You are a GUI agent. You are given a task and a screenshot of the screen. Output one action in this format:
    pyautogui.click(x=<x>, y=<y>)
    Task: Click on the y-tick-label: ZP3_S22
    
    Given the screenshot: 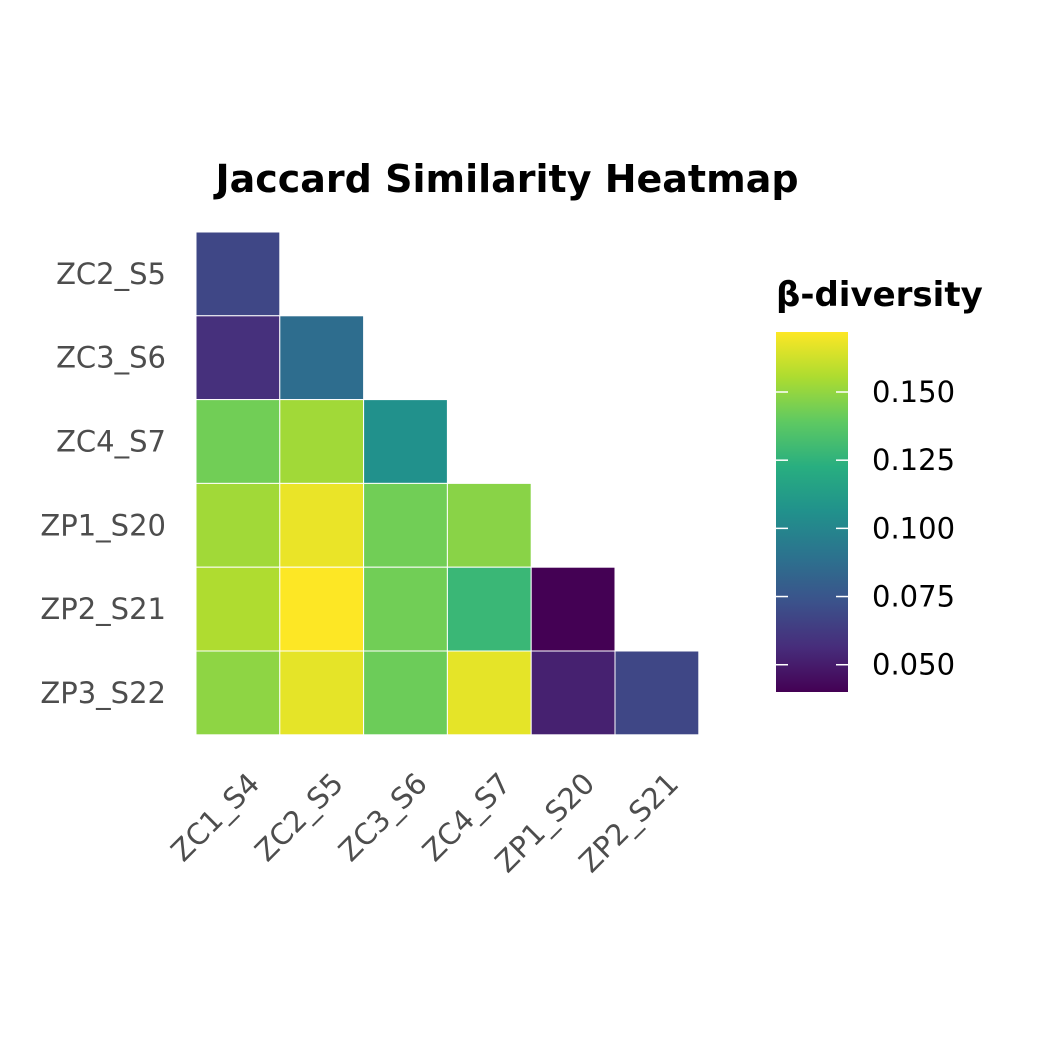 What is the action you would take?
    pyautogui.click(x=103, y=693)
    